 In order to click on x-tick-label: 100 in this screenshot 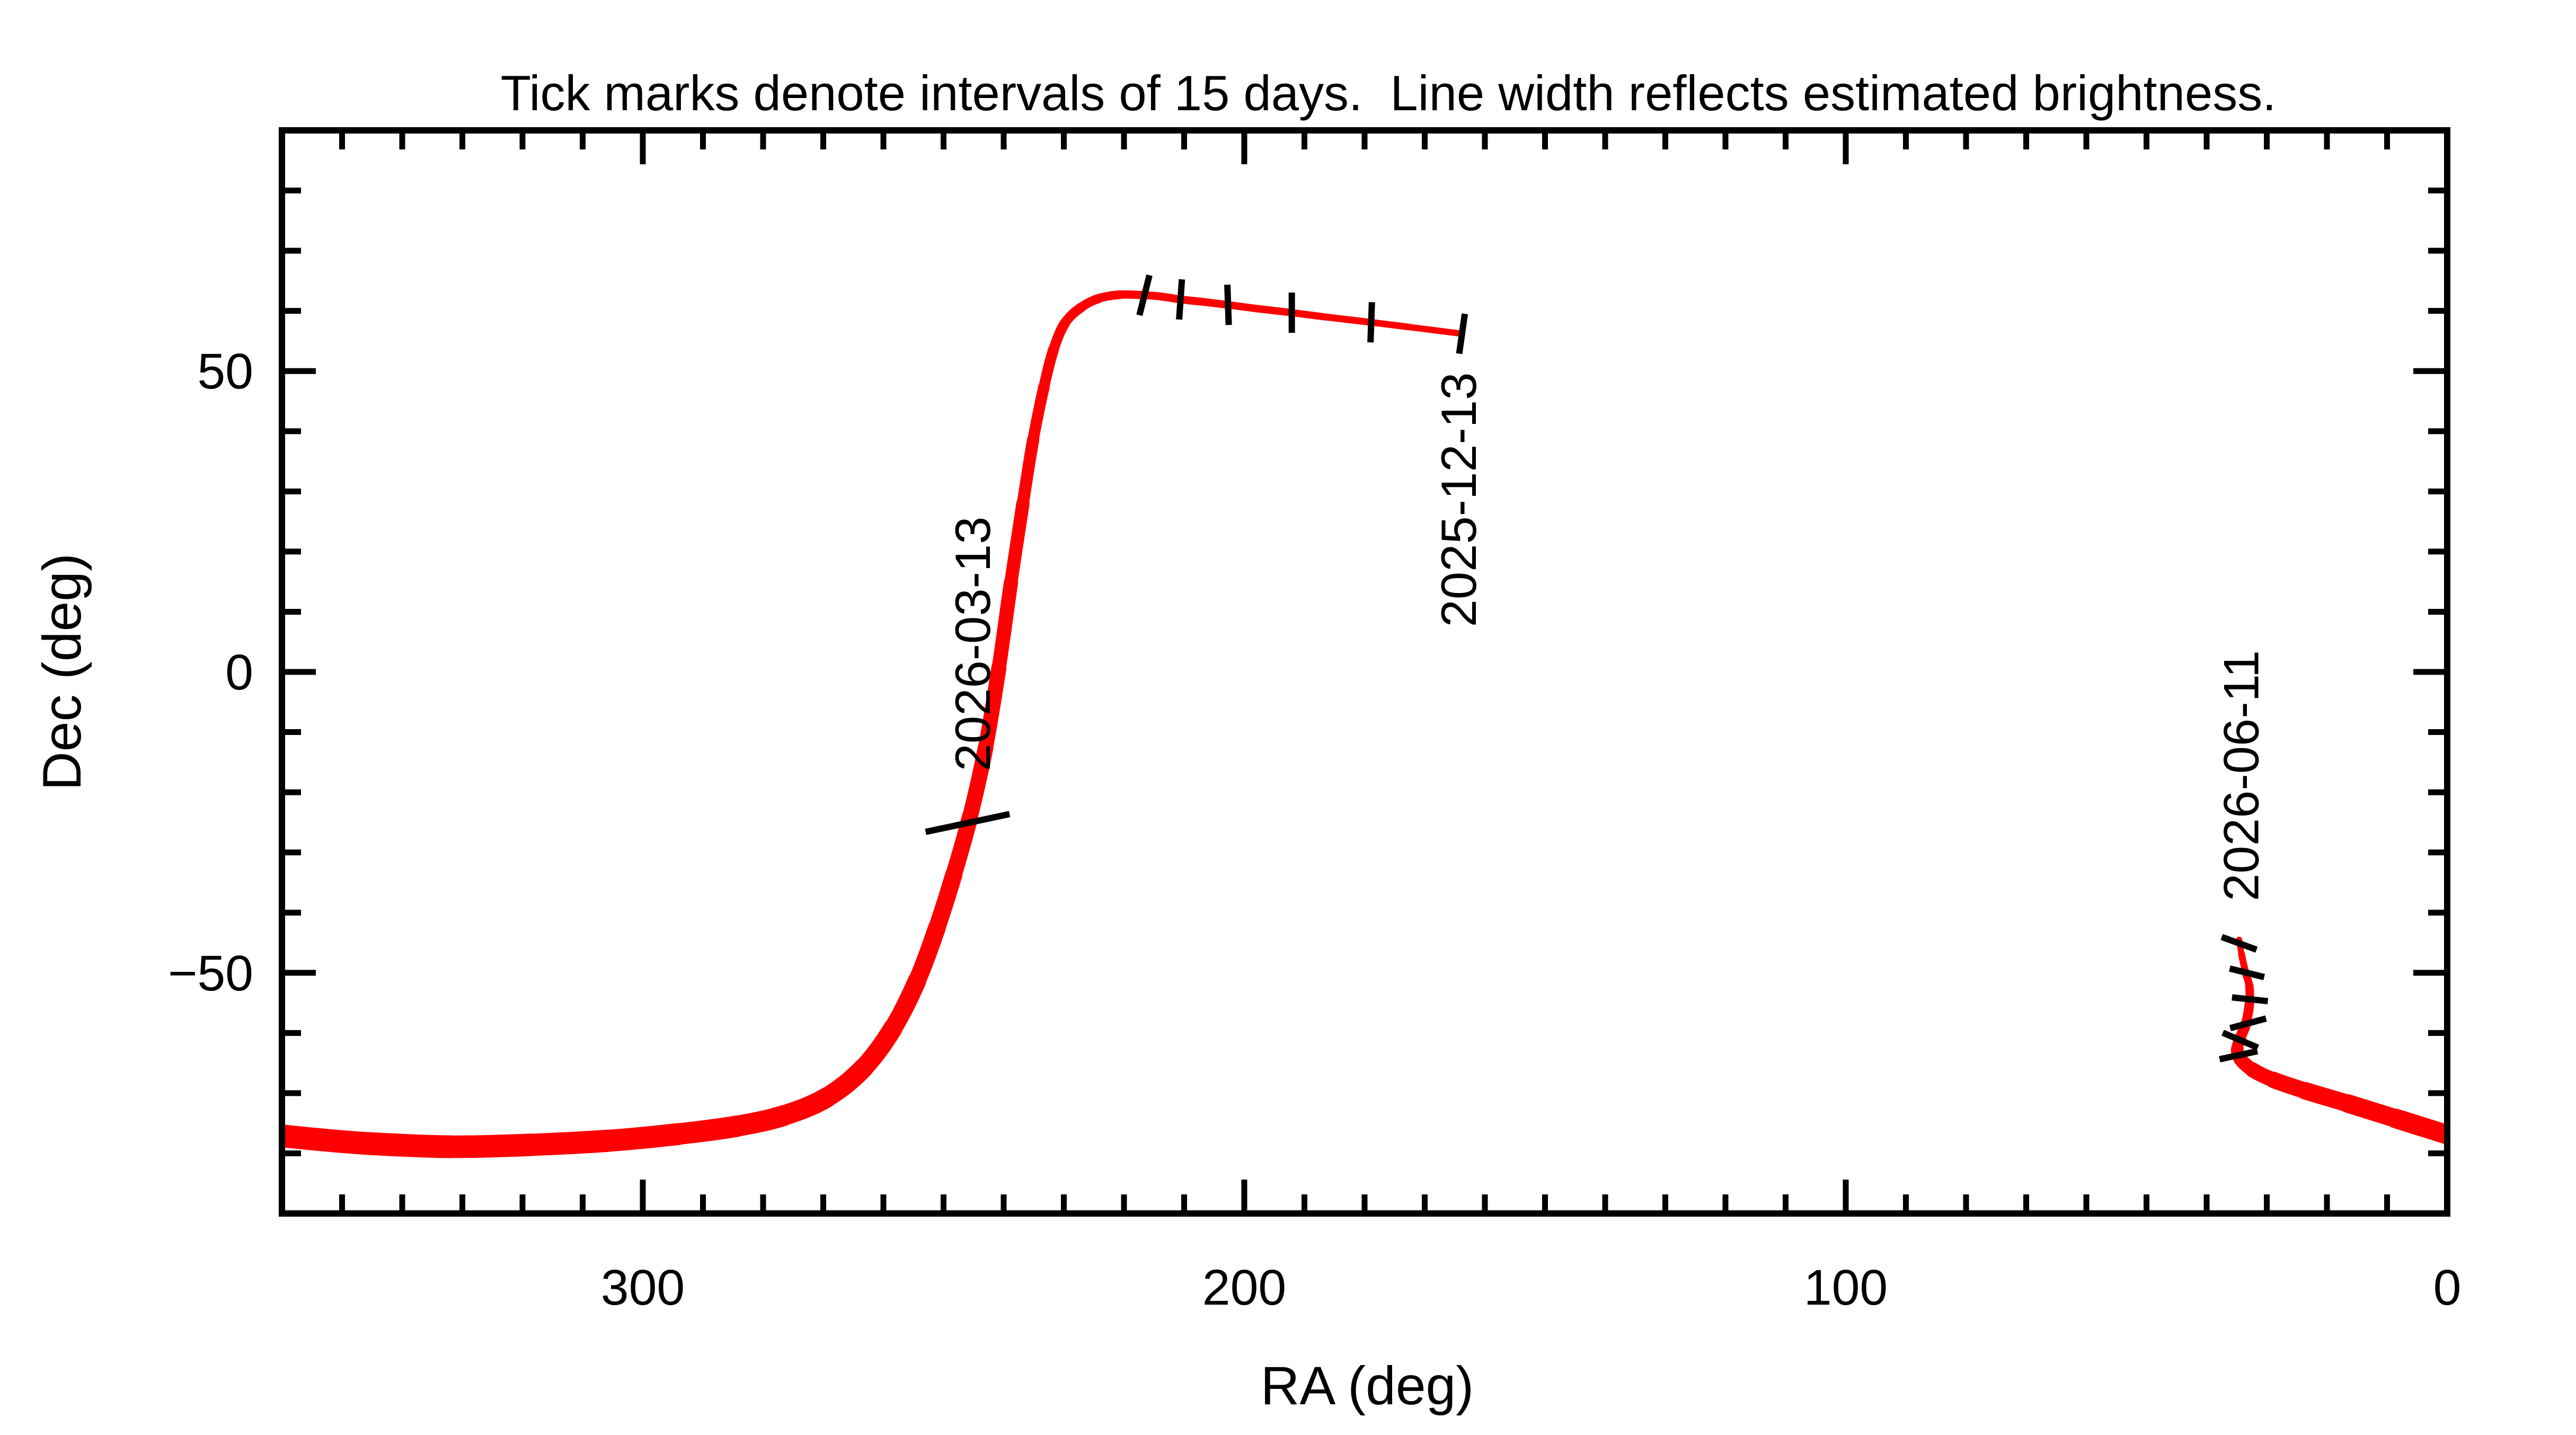, I will do `click(1846, 1288)`.